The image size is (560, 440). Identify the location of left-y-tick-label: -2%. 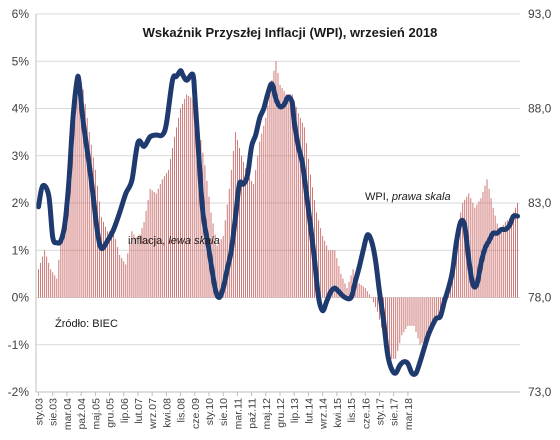
(19, 392).